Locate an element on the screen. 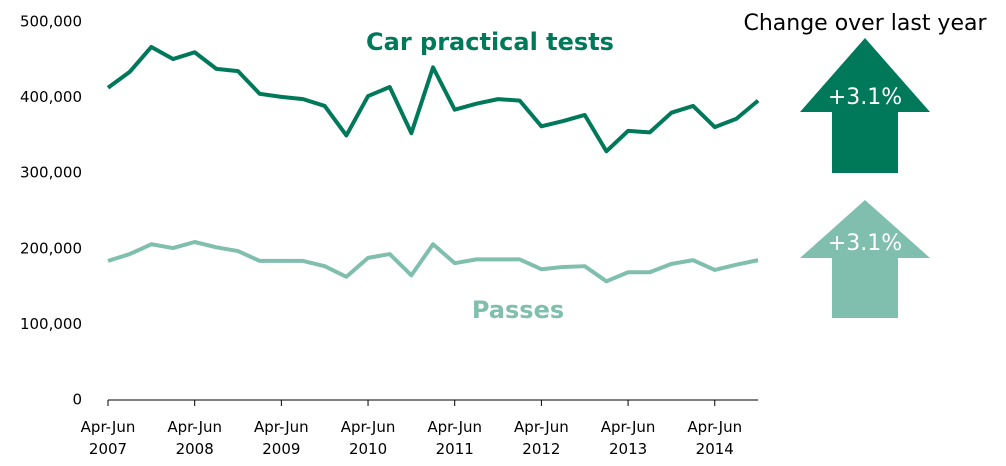 This screenshot has height=466, width=1006. change-title: Change over last year is located at coordinates (865, 23).